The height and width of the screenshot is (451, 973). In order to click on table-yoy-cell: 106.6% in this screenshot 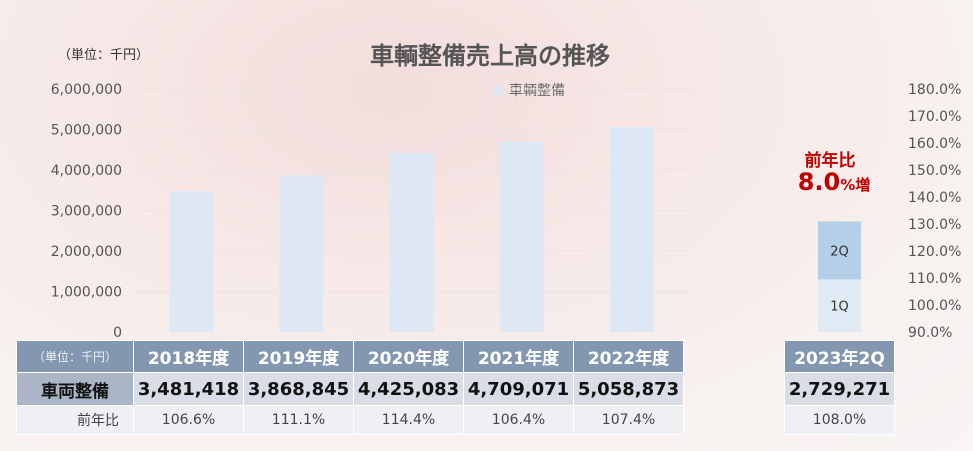, I will do `click(188, 420)`.